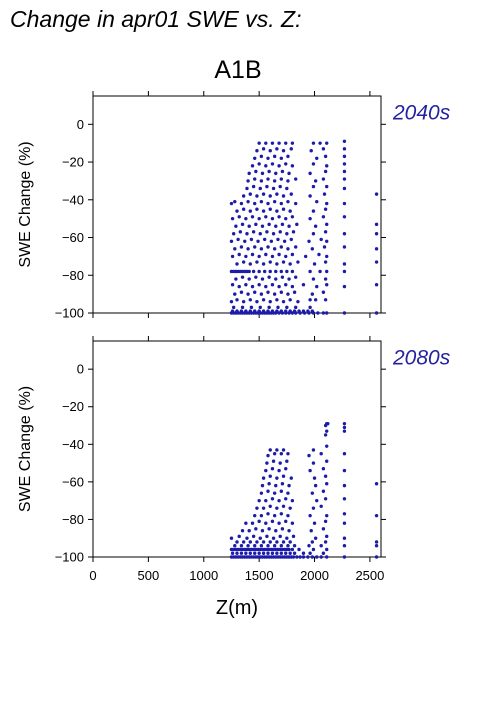  Describe the element at coordinates (259, 575) in the screenshot. I see `x-tick-label: 1500` at that location.